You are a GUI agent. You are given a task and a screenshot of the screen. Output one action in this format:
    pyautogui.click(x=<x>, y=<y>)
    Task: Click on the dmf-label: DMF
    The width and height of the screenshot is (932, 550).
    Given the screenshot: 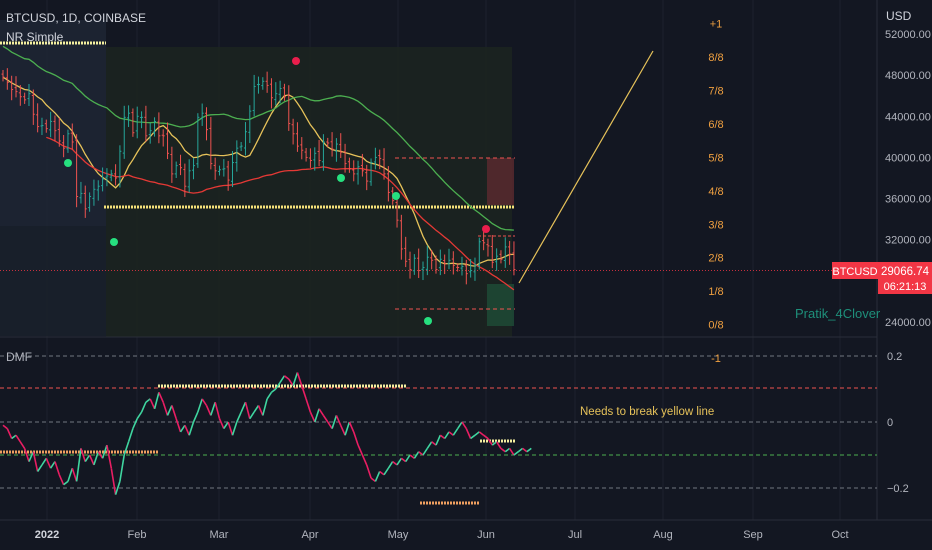 What is the action you would take?
    pyautogui.click(x=19, y=357)
    